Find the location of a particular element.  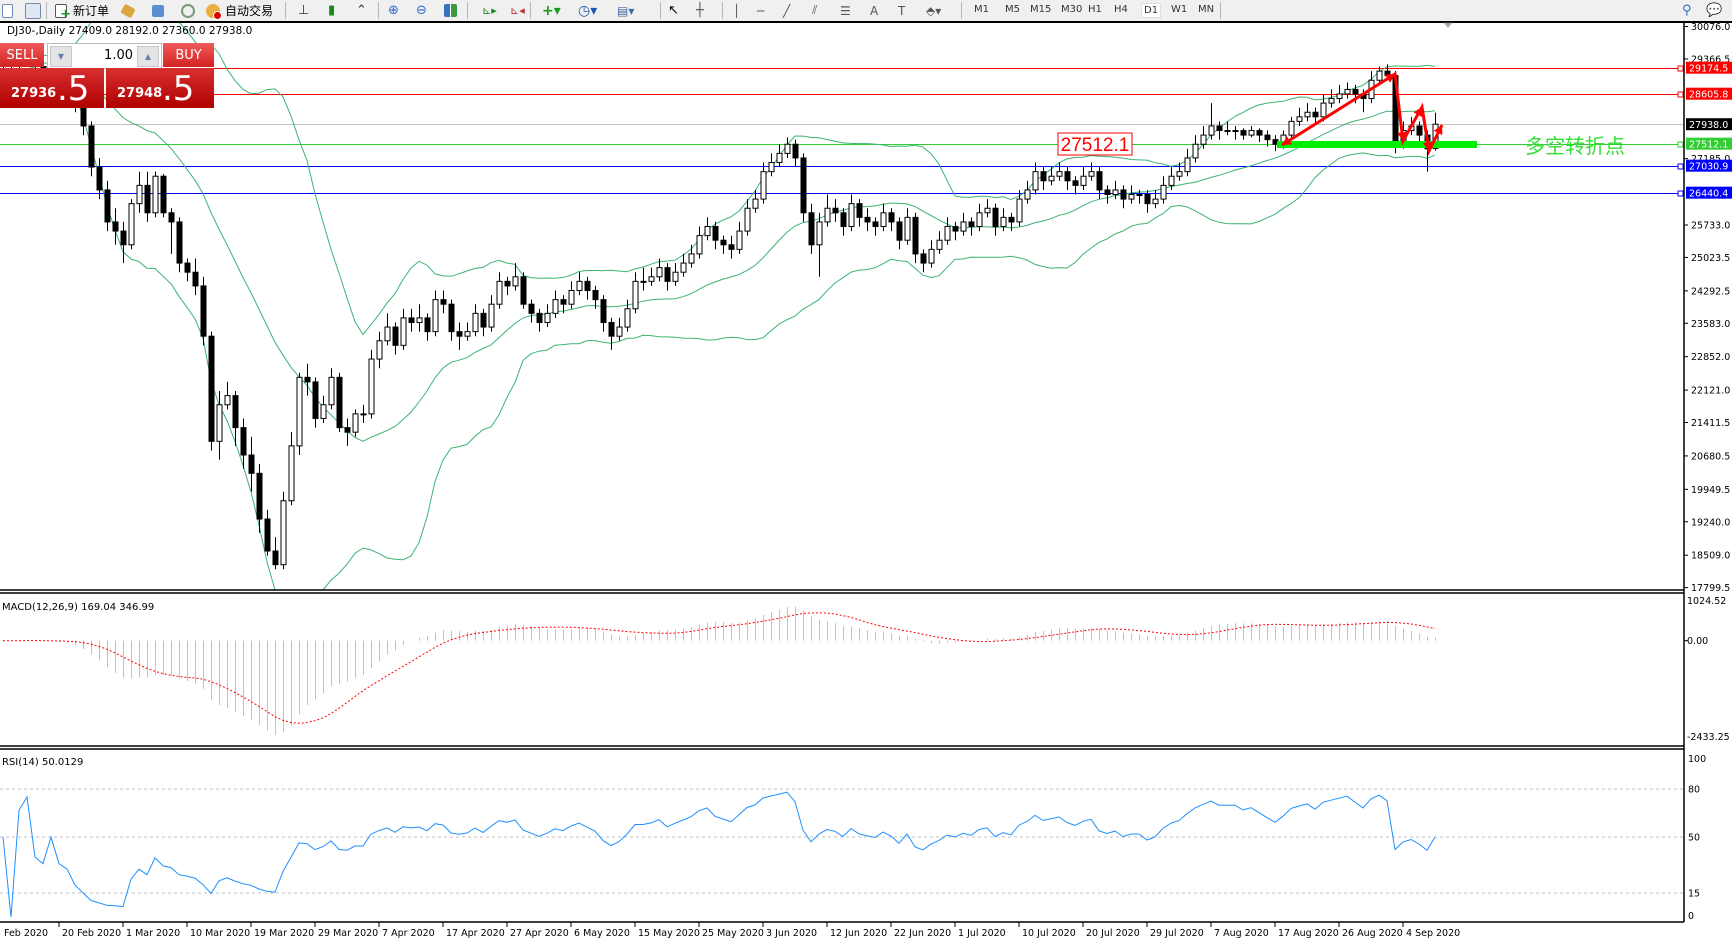

fibonacci-icon: ☰ is located at coordinates (845, 10).